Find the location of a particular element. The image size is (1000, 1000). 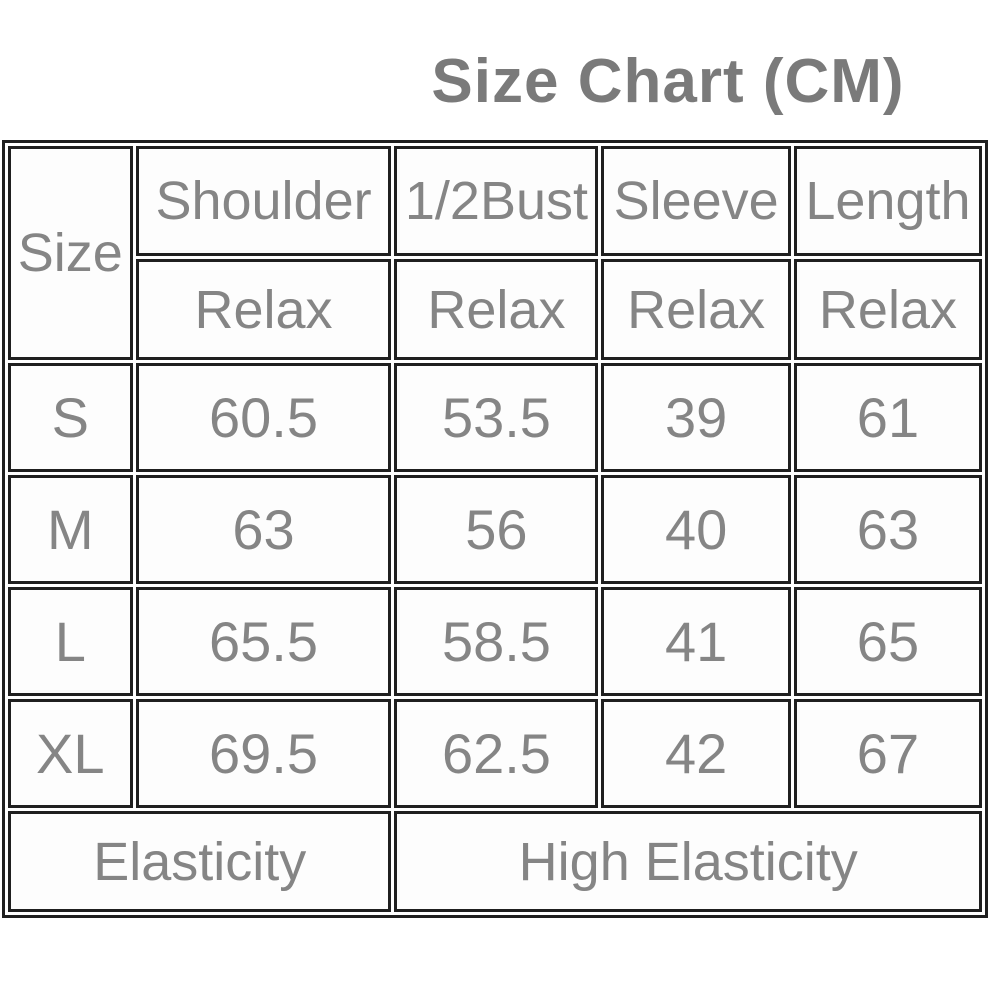

cell-xl-sleeve: 42 is located at coordinates (696, 753).